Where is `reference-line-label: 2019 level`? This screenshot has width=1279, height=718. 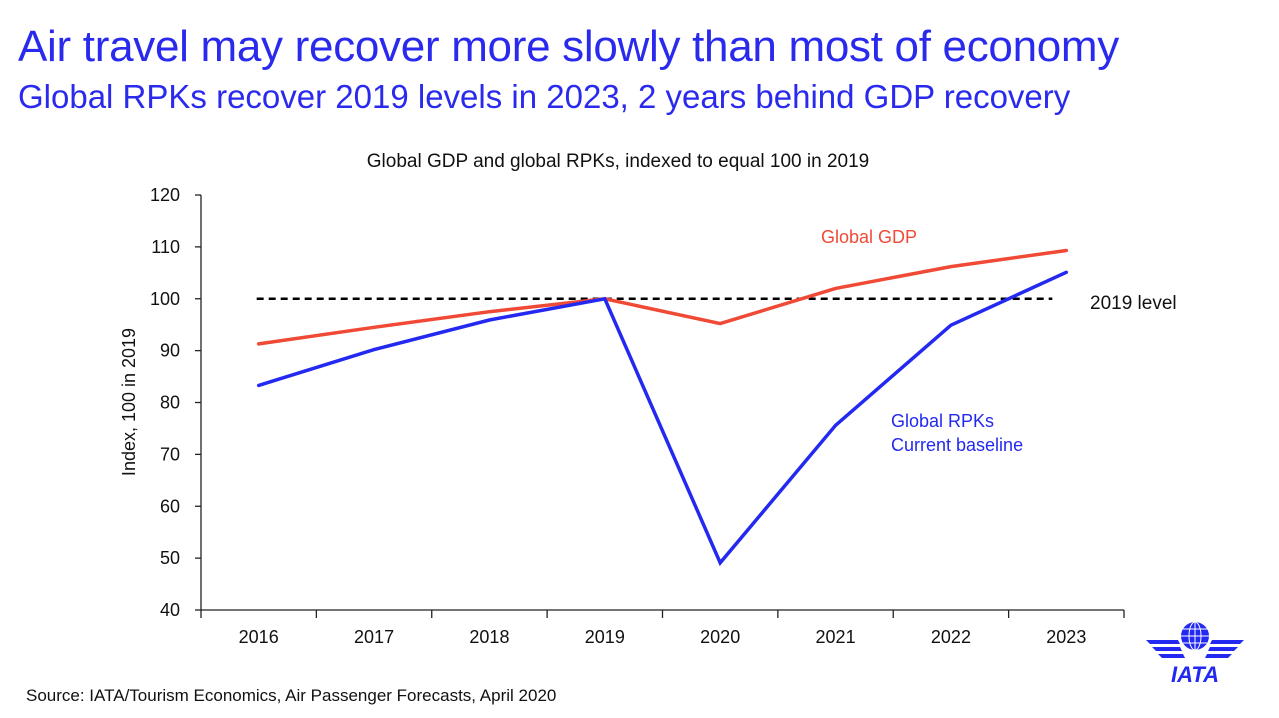 reference-line-label: 2019 level is located at coordinates (1133, 303).